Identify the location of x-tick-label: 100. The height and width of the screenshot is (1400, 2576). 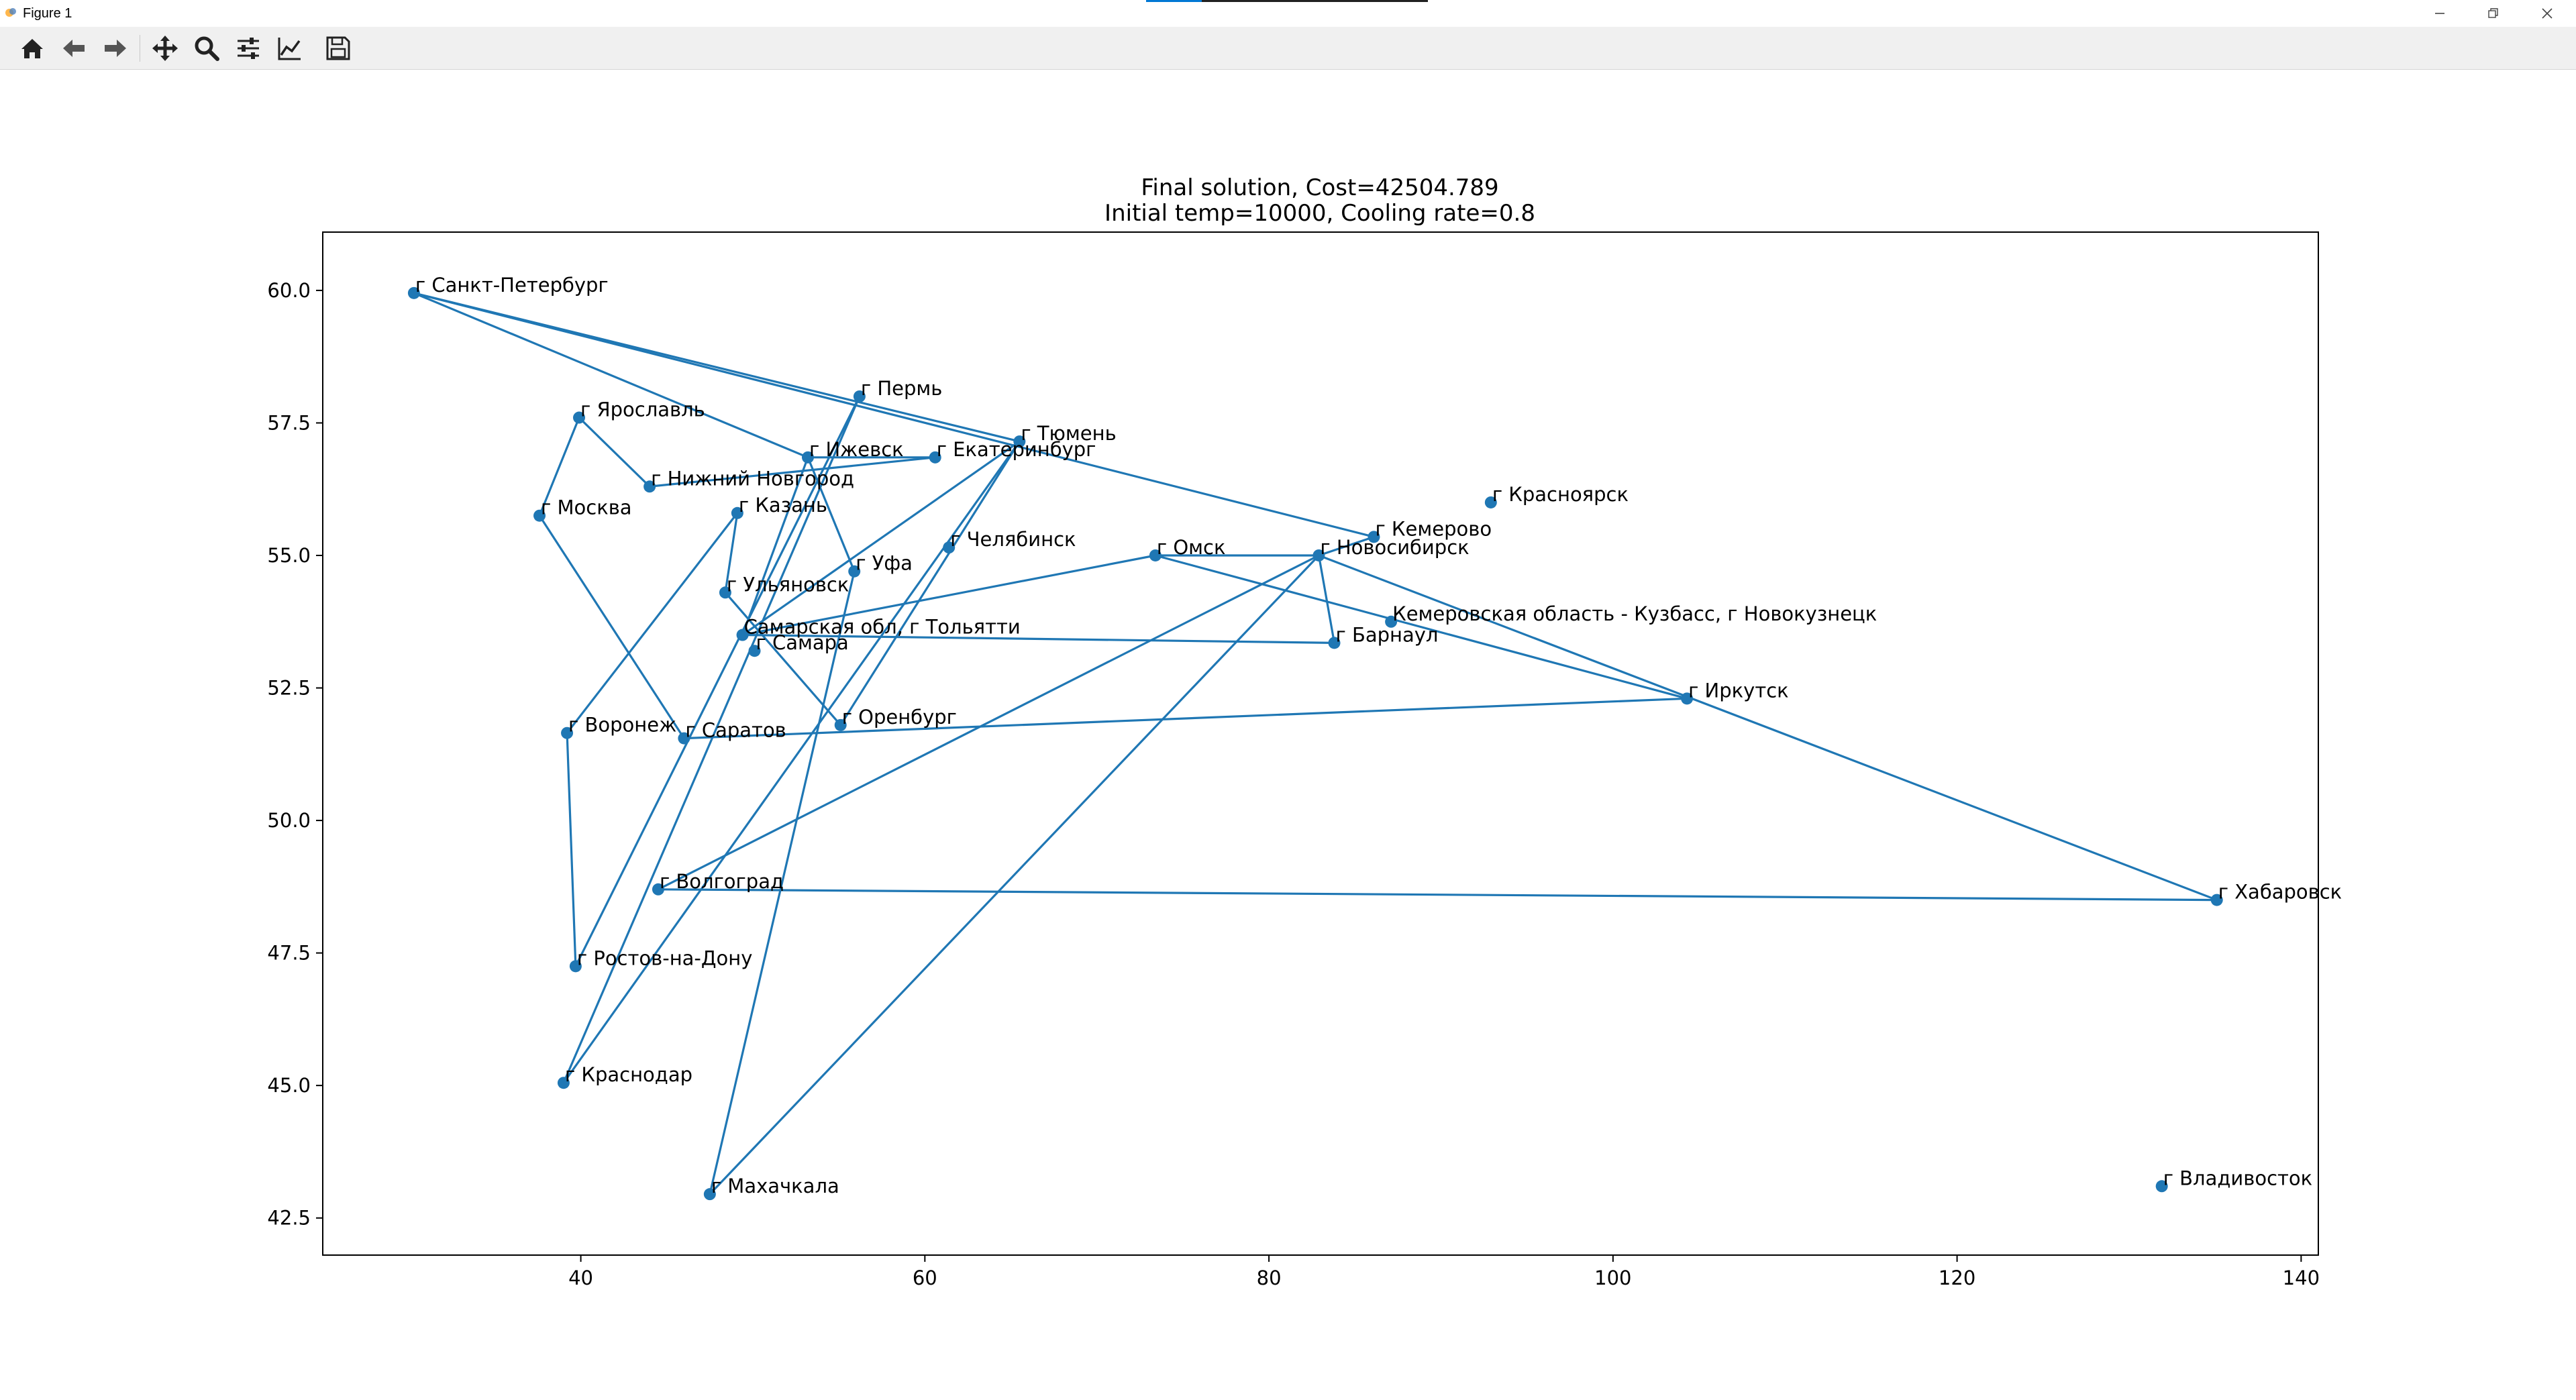
(1612, 1278).